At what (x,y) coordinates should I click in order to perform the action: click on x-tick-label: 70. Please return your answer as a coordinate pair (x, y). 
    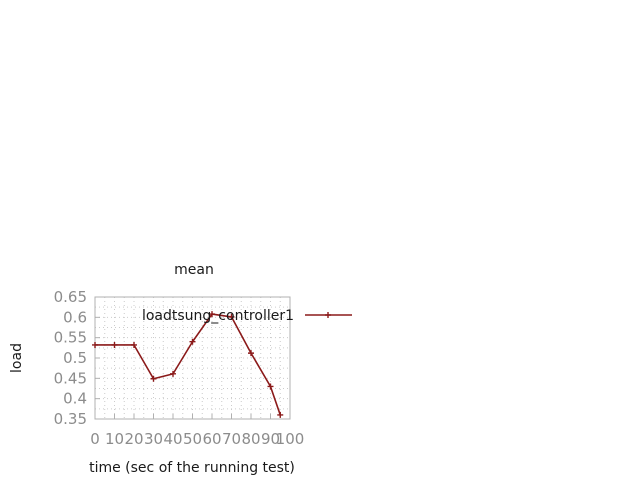
    Looking at the image, I should click on (231, 439).